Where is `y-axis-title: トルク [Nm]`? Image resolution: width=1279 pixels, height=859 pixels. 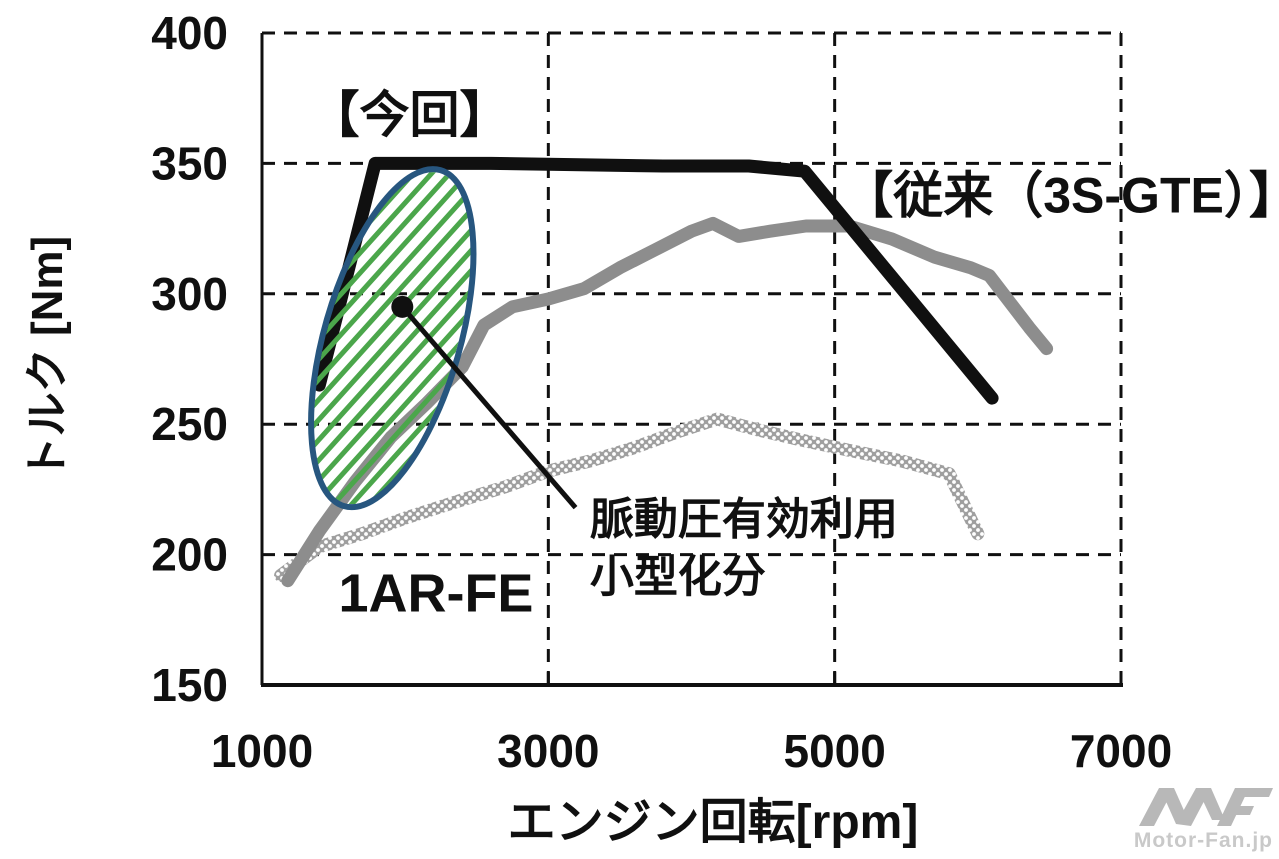
y-axis-title: トルク [Nm] is located at coordinates (47, 358).